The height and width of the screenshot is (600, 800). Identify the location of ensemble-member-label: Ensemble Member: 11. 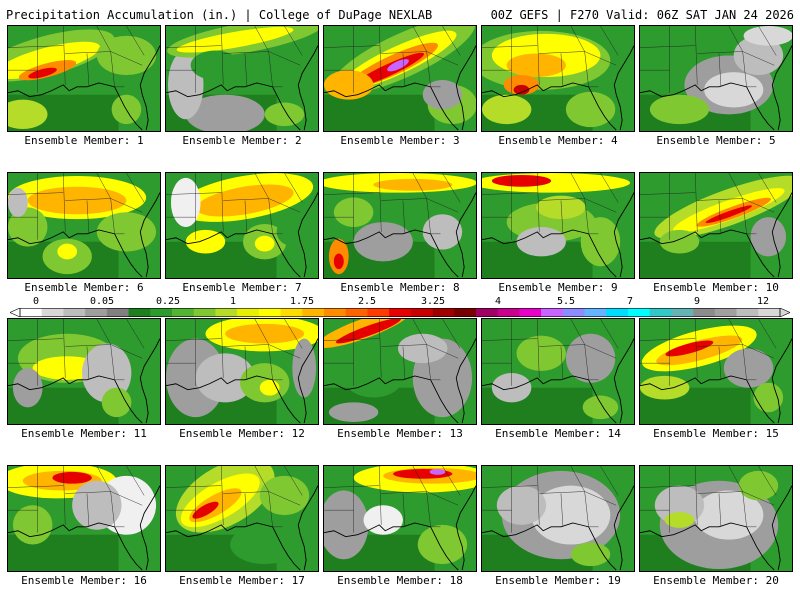
(84, 433).